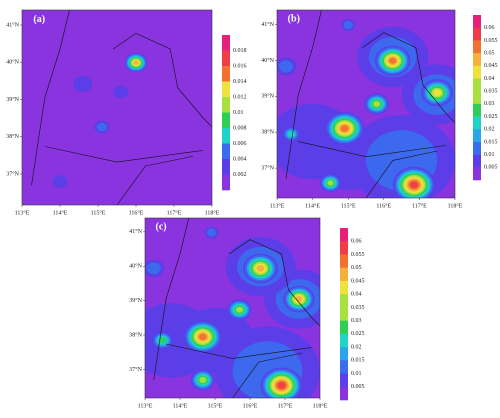  What do you see at coordinates (491, 92) in the screenshot?
I see `colorbar-tick-label: 0.035` at bounding box center [491, 92].